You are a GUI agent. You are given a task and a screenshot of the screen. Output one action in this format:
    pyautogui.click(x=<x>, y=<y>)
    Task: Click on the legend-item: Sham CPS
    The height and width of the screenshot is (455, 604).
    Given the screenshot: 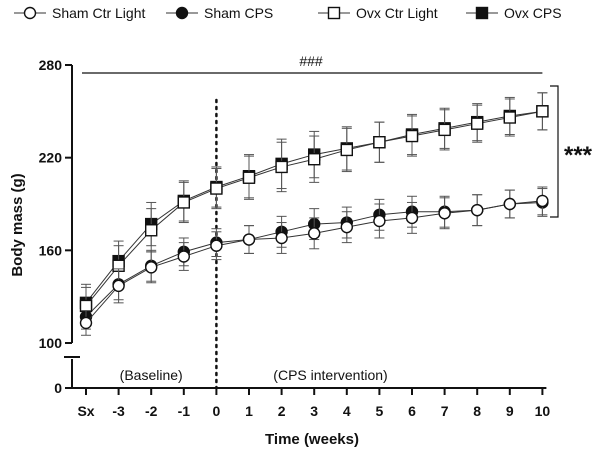 What is the action you would take?
    pyautogui.click(x=219, y=13)
    